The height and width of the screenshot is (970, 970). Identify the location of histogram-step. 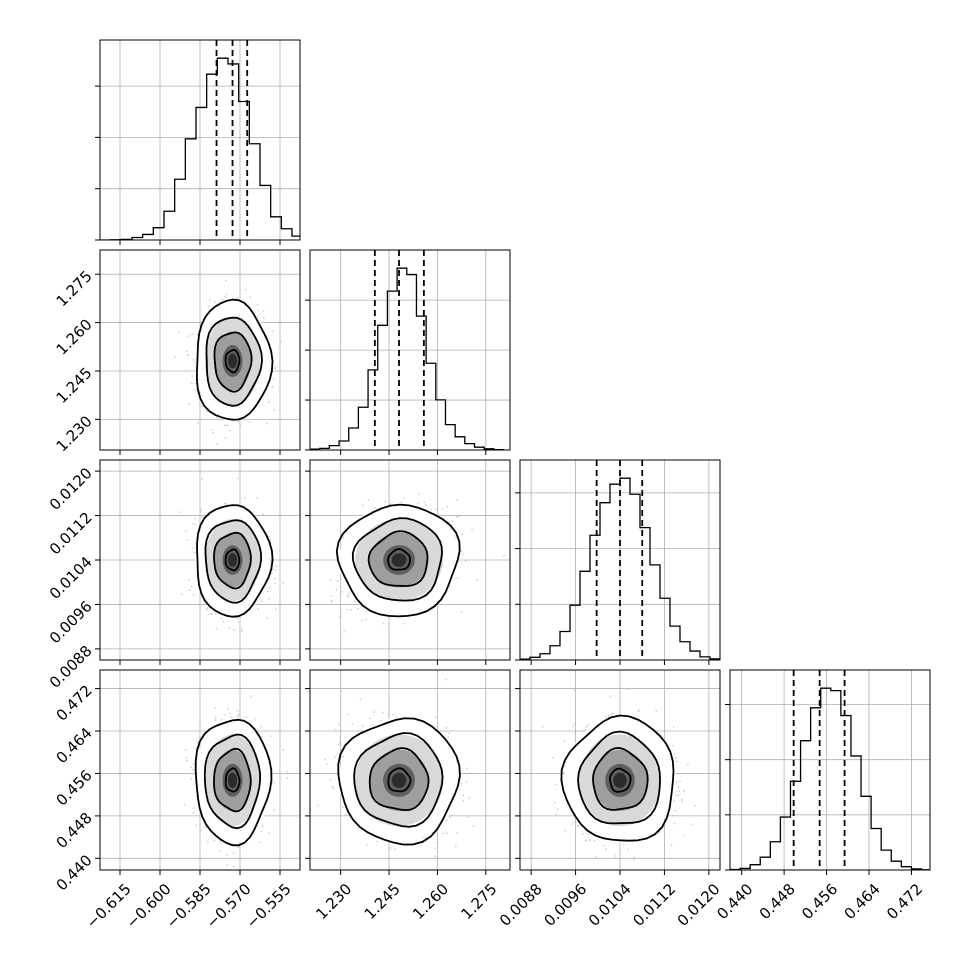
(200, 148).